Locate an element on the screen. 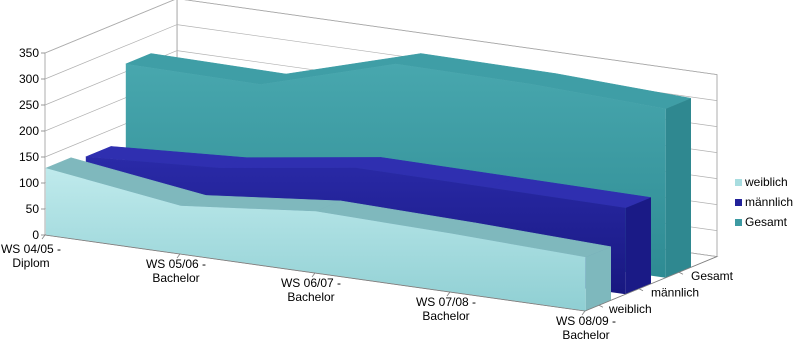 The height and width of the screenshot is (347, 800). x-tick-label: WS 05/06 -Bachelor is located at coordinates (176, 271).